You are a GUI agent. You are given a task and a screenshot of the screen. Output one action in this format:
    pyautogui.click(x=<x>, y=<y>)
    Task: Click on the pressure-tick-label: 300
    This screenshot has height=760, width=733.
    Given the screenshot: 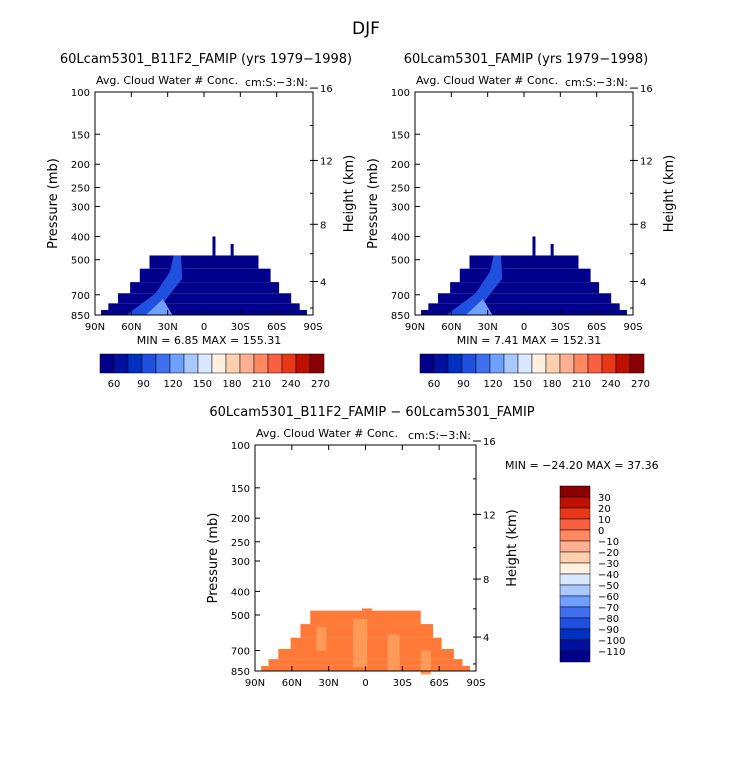 What is the action you would take?
    pyautogui.click(x=80, y=207)
    